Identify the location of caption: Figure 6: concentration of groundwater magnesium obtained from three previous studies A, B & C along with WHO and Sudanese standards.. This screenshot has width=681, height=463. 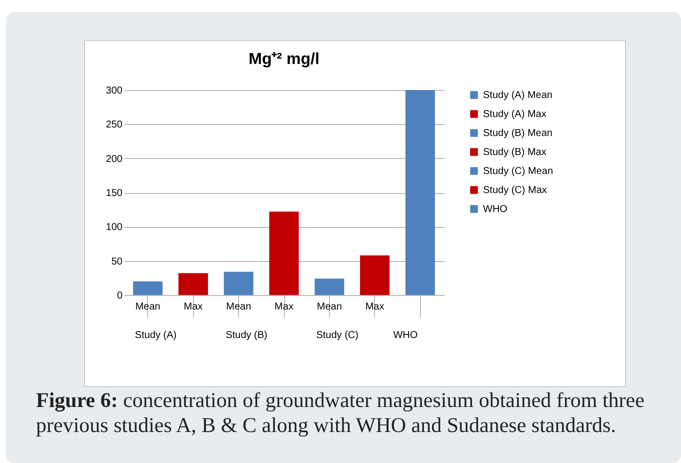
(341, 413).